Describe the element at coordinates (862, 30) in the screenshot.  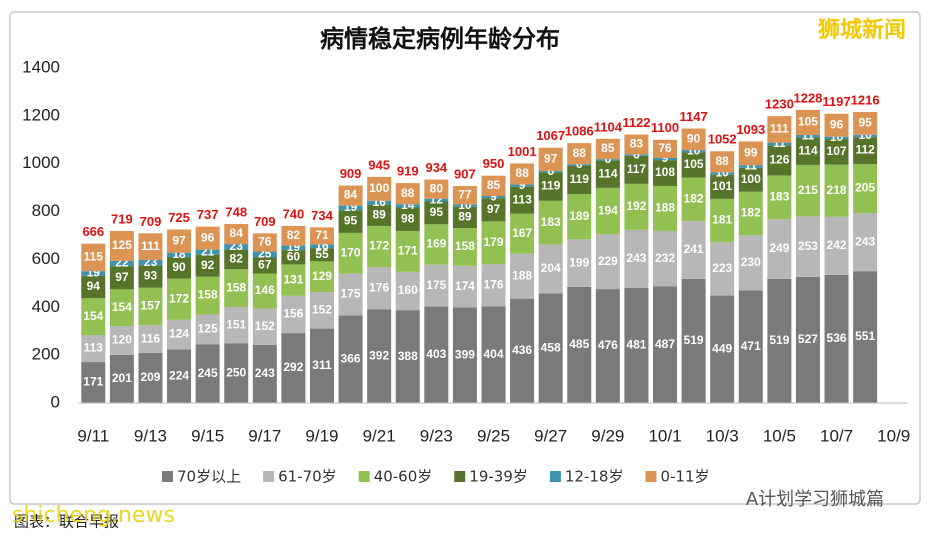
I see `watermark: 狮城新闻` at that location.